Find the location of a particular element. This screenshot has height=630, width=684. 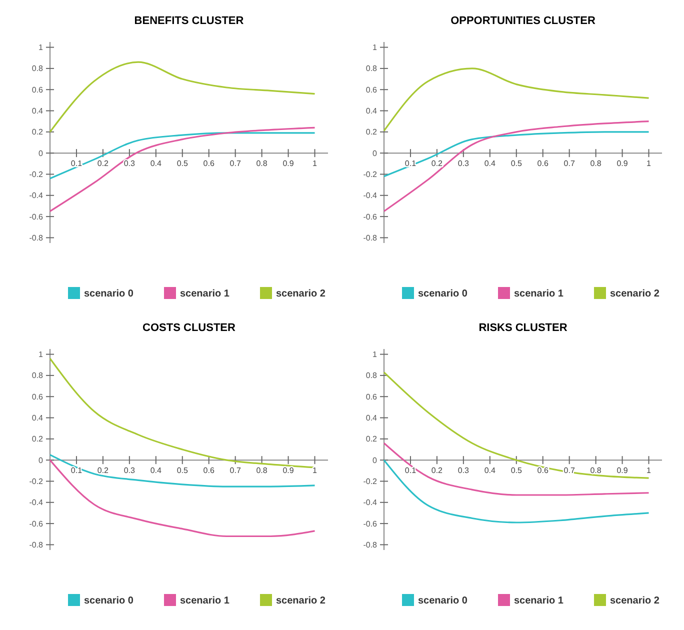

chart-title: OPPORTUNITIES CLUSTER is located at coordinates (523, 21).